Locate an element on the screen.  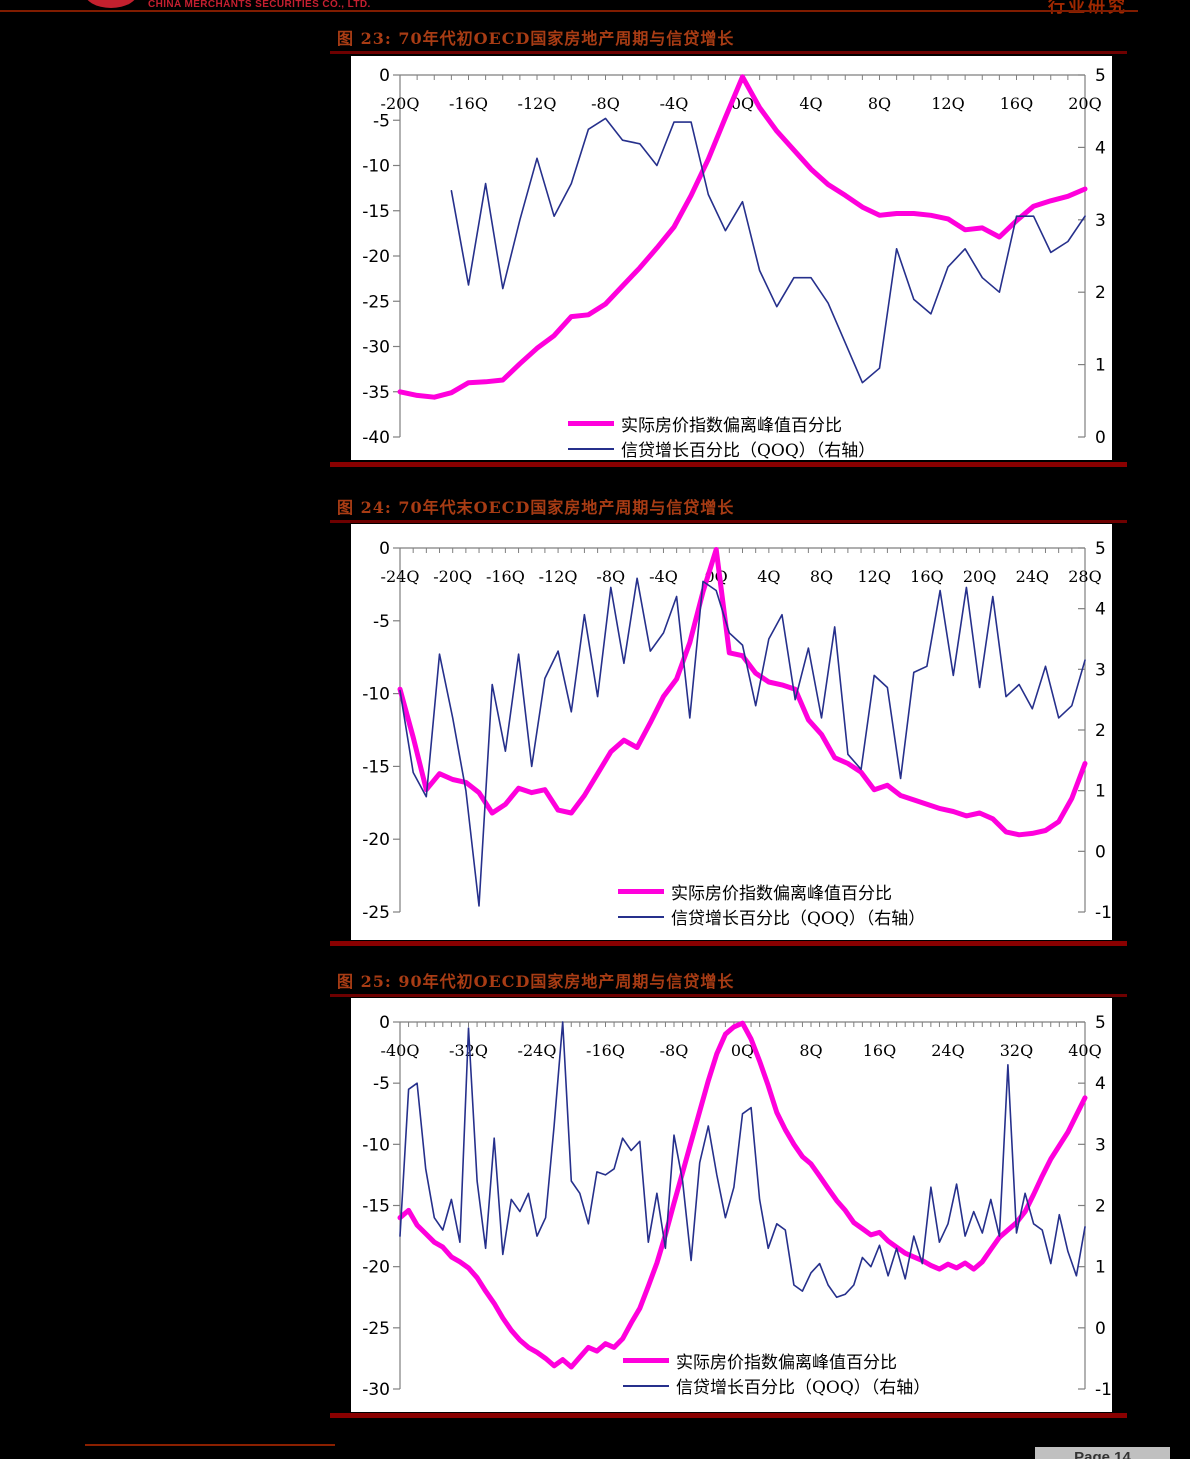
page-number-box: Page 14 is located at coordinates (1102, 1453).